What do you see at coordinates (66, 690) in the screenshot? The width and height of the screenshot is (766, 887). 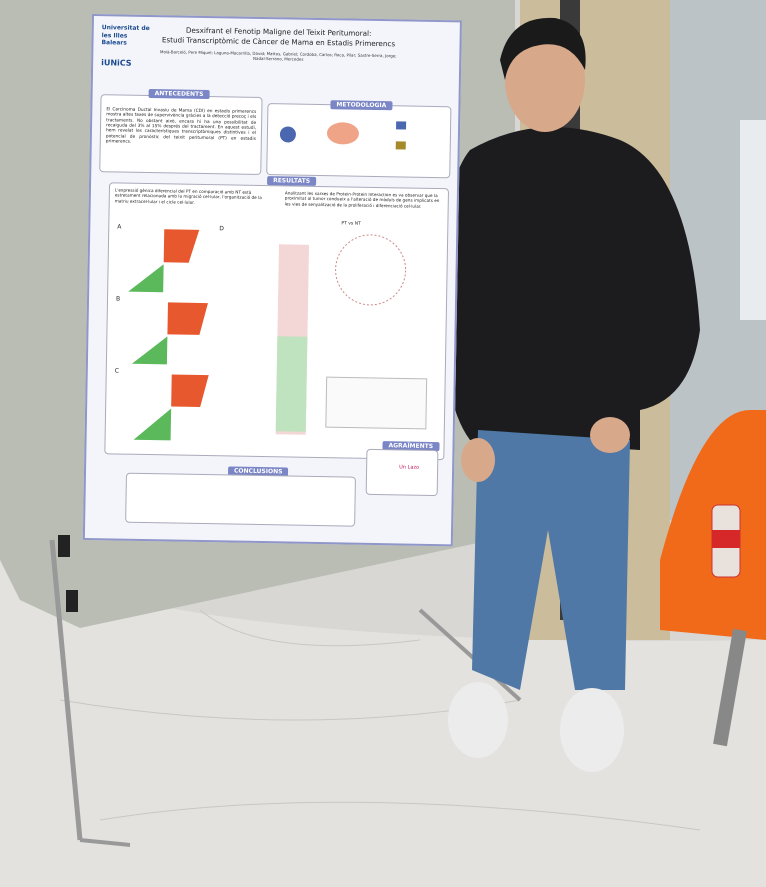 I see `board-leg` at bounding box center [66, 690].